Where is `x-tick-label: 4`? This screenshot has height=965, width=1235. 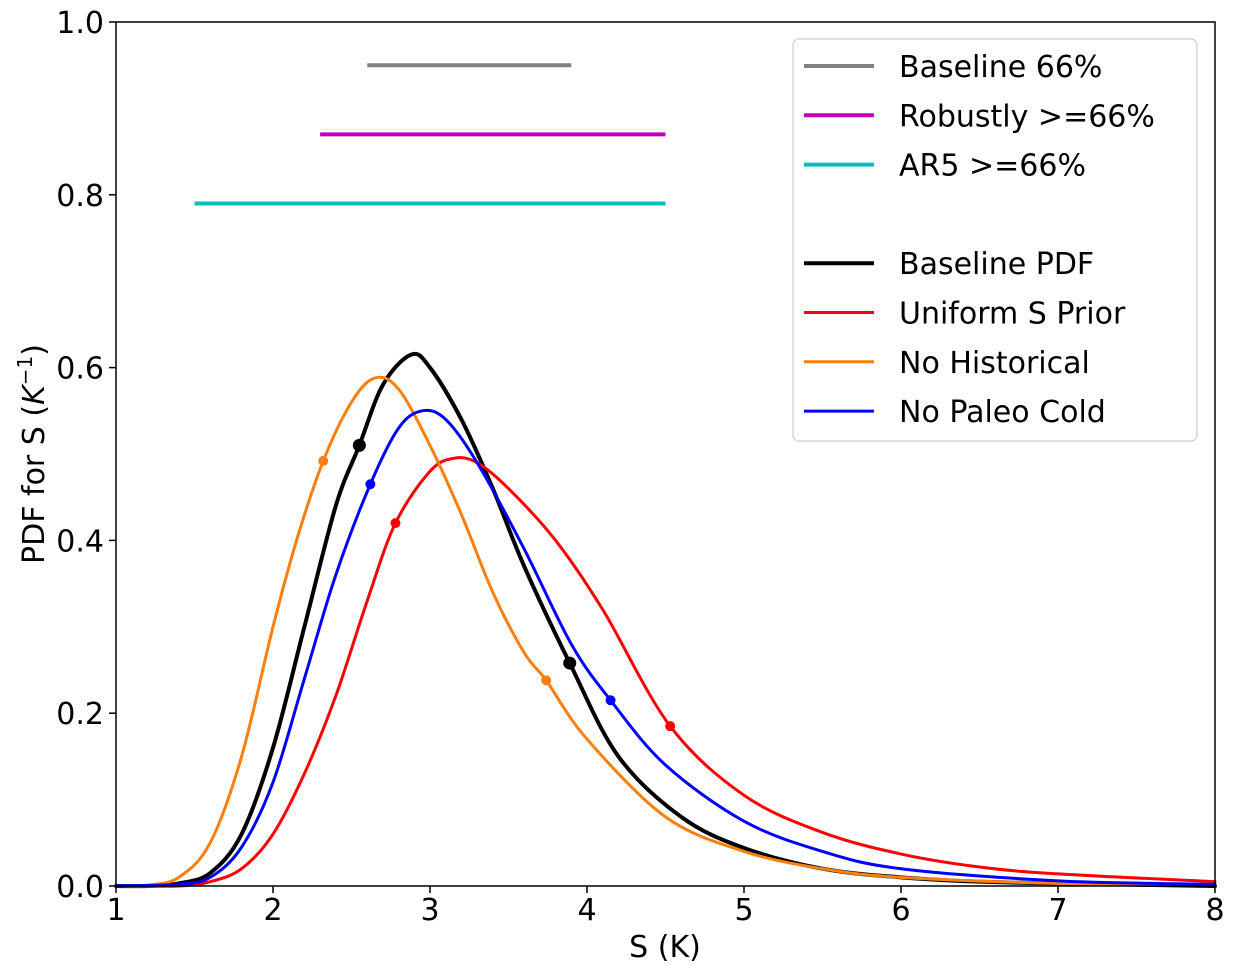 x-tick-label: 4 is located at coordinates (586, 910).